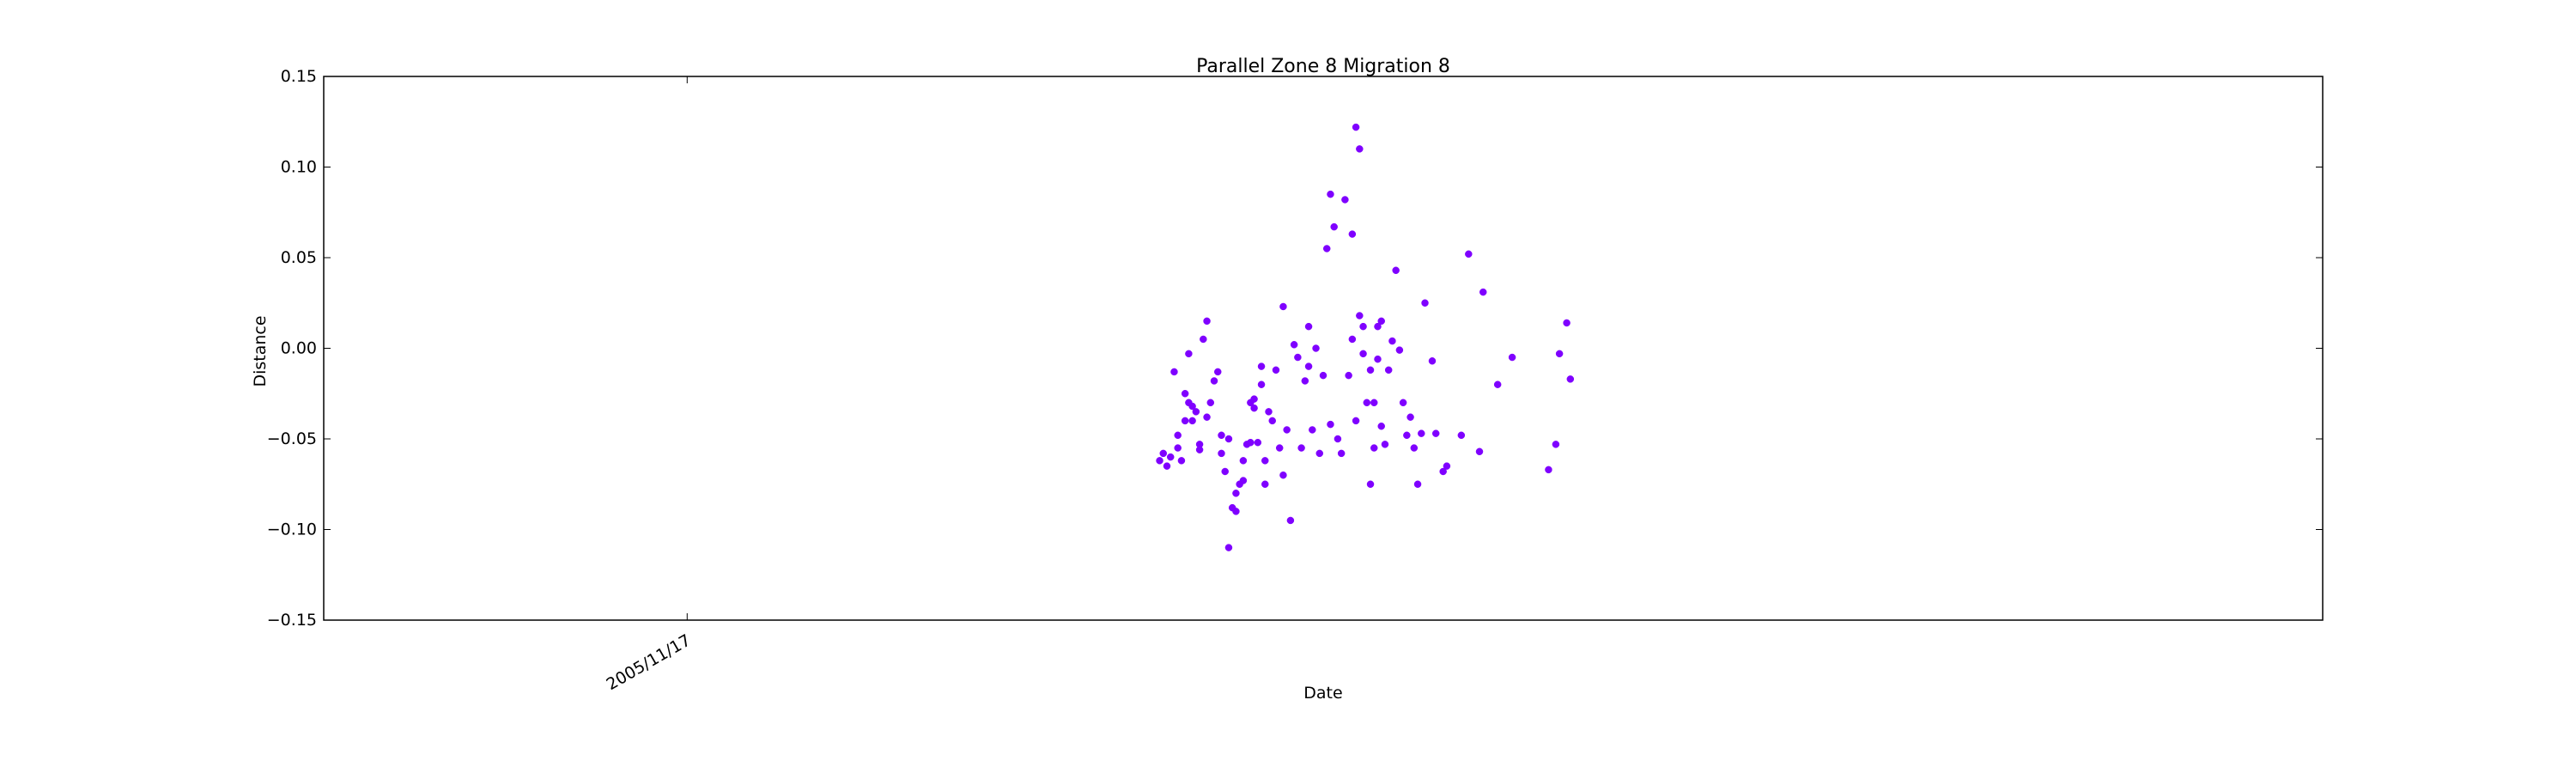 The height and width of the screenshot is (773, 2576). Describe the element at coordinates (1365, 337) in the screenshot. I see `data-points` at that location.